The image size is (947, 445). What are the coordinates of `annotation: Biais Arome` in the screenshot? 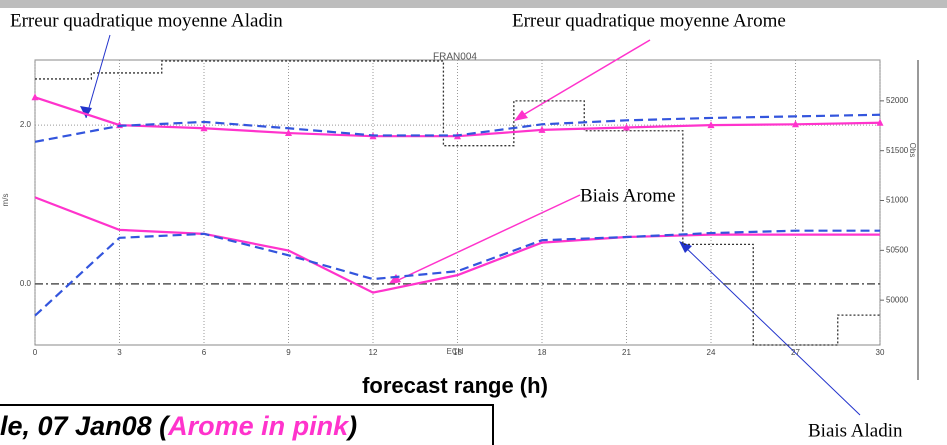 It's located at (628, 195).